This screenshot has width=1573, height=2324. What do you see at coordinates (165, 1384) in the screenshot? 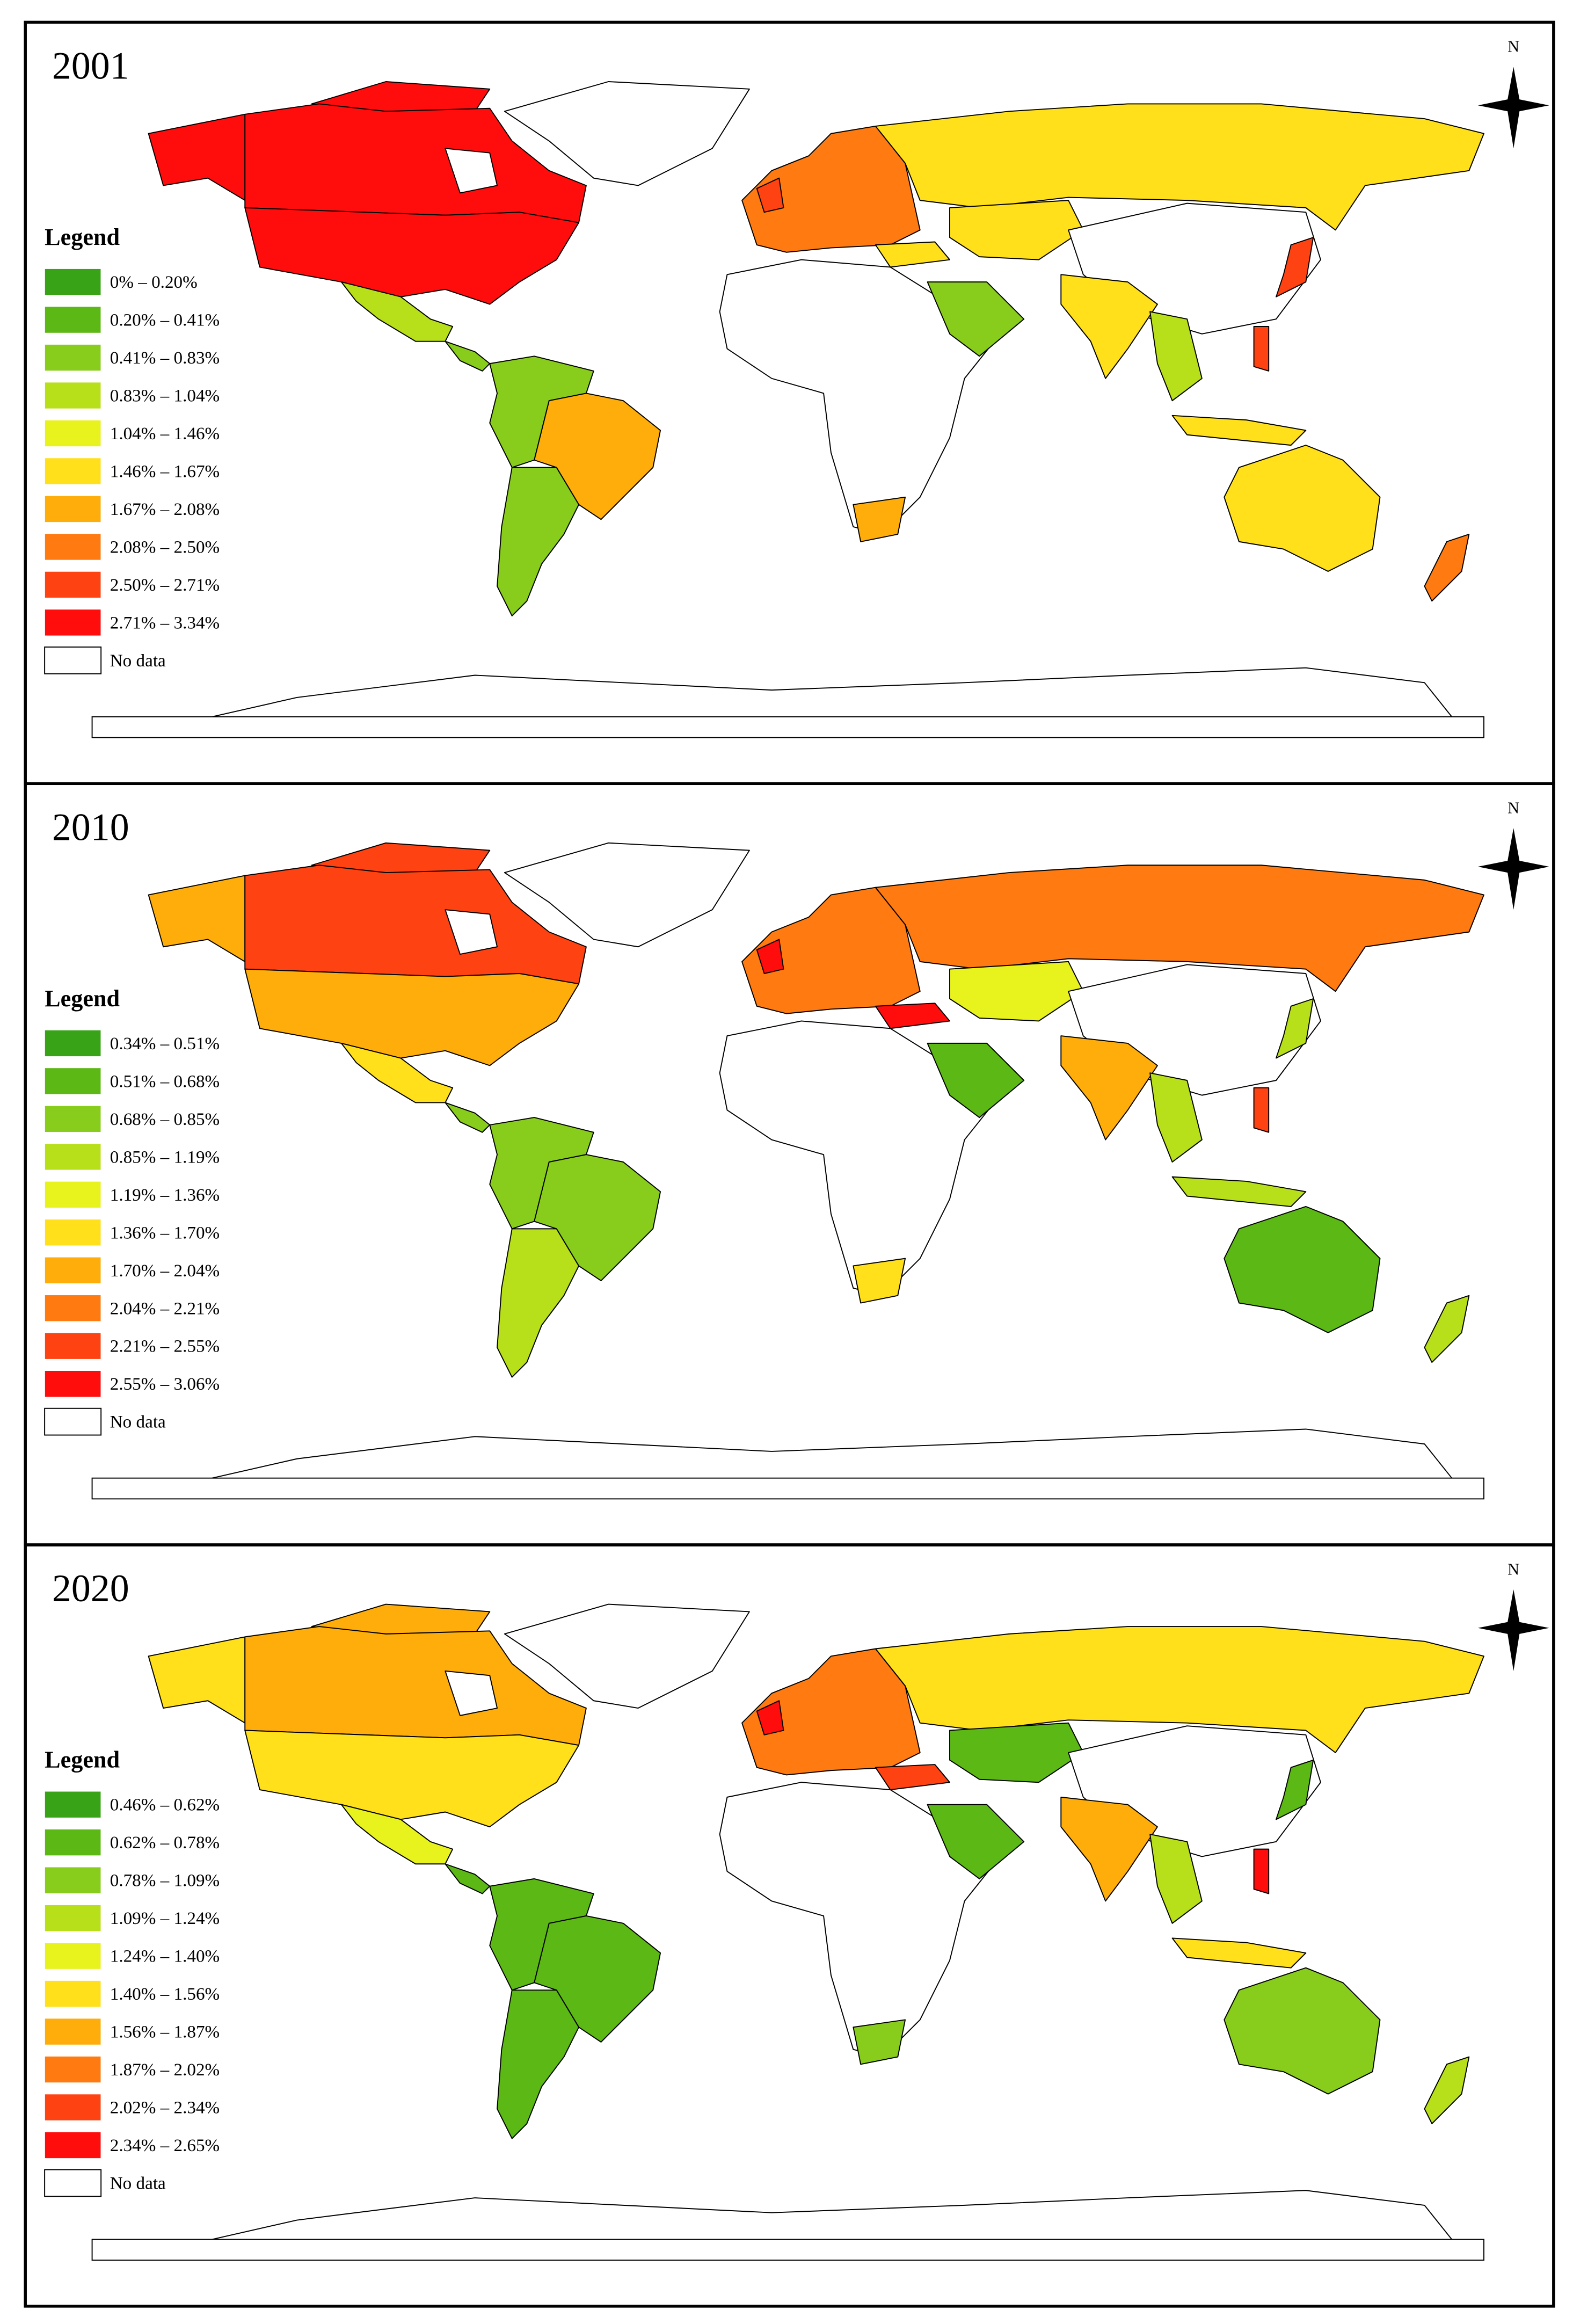
I see `legend-label: 2.55% – 3.06%` at bounding box center [165, 1384].